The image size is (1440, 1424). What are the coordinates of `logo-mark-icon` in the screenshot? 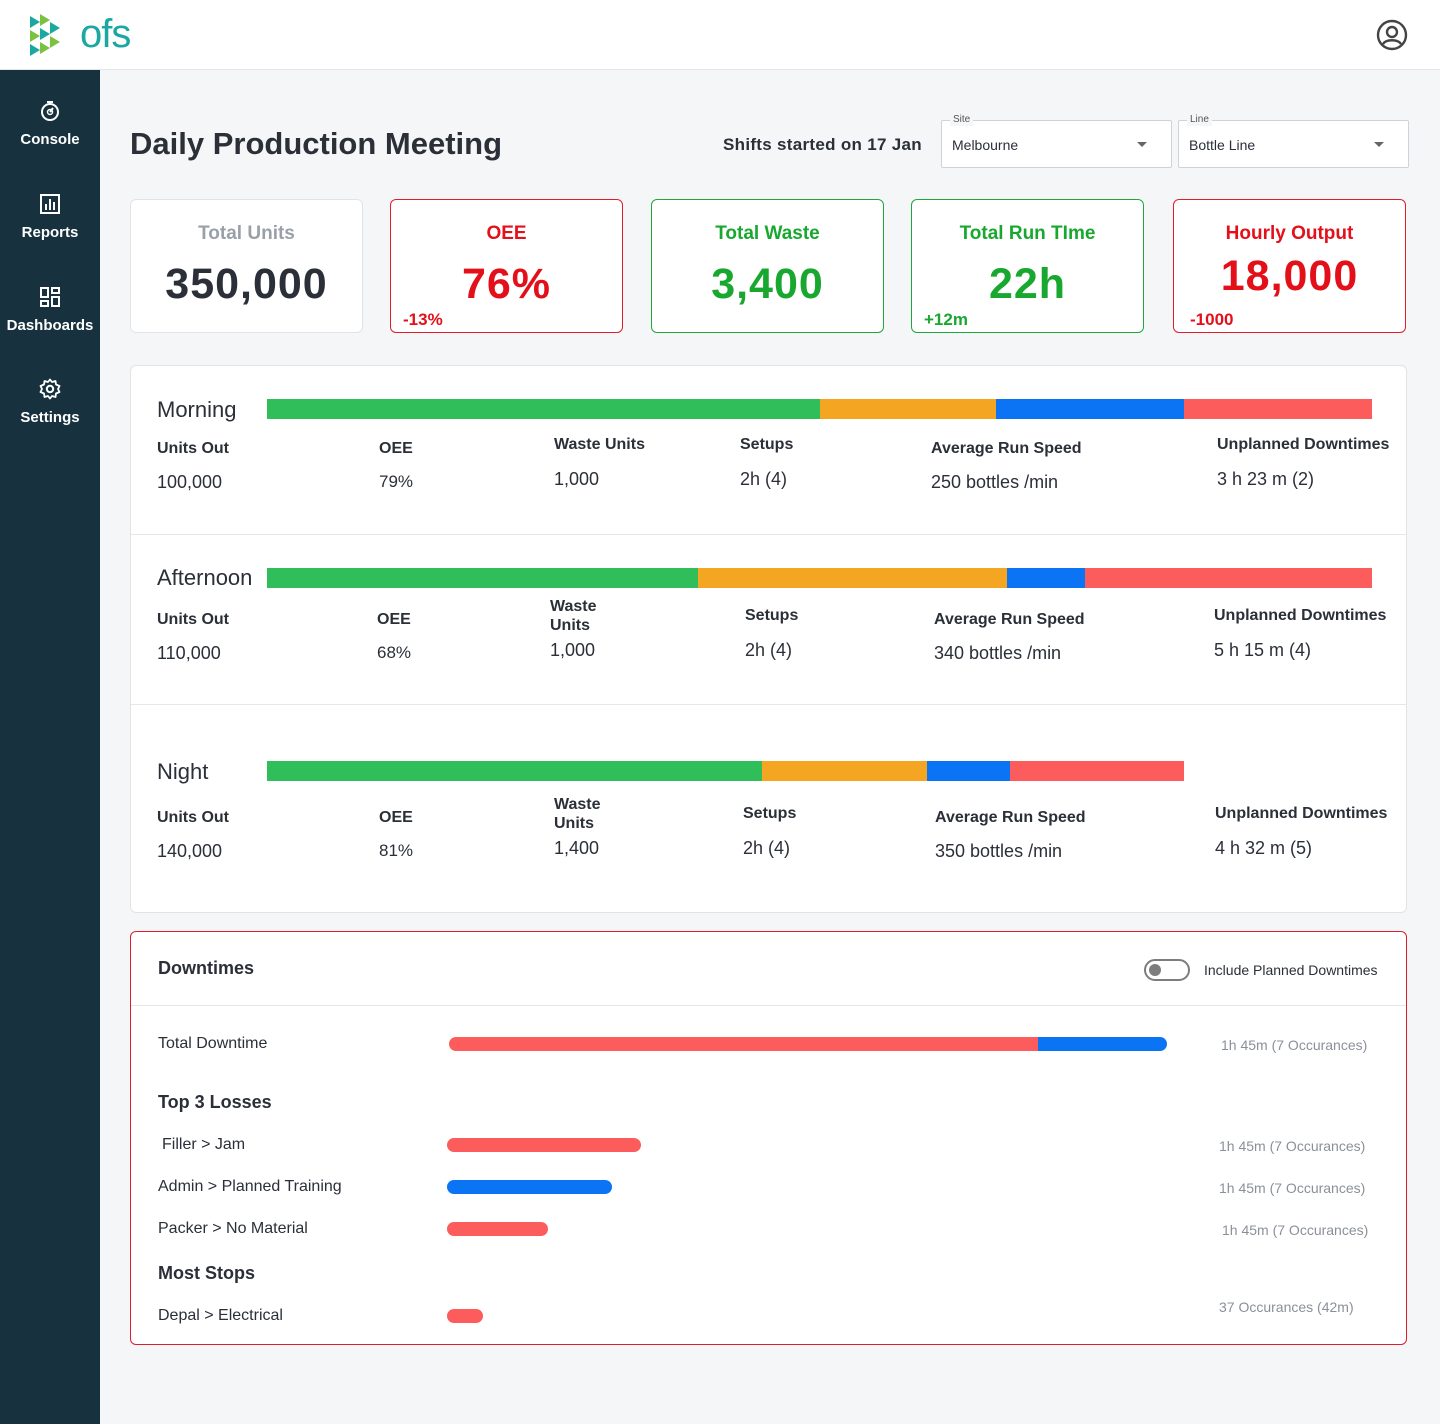 It's located at (45, 35).